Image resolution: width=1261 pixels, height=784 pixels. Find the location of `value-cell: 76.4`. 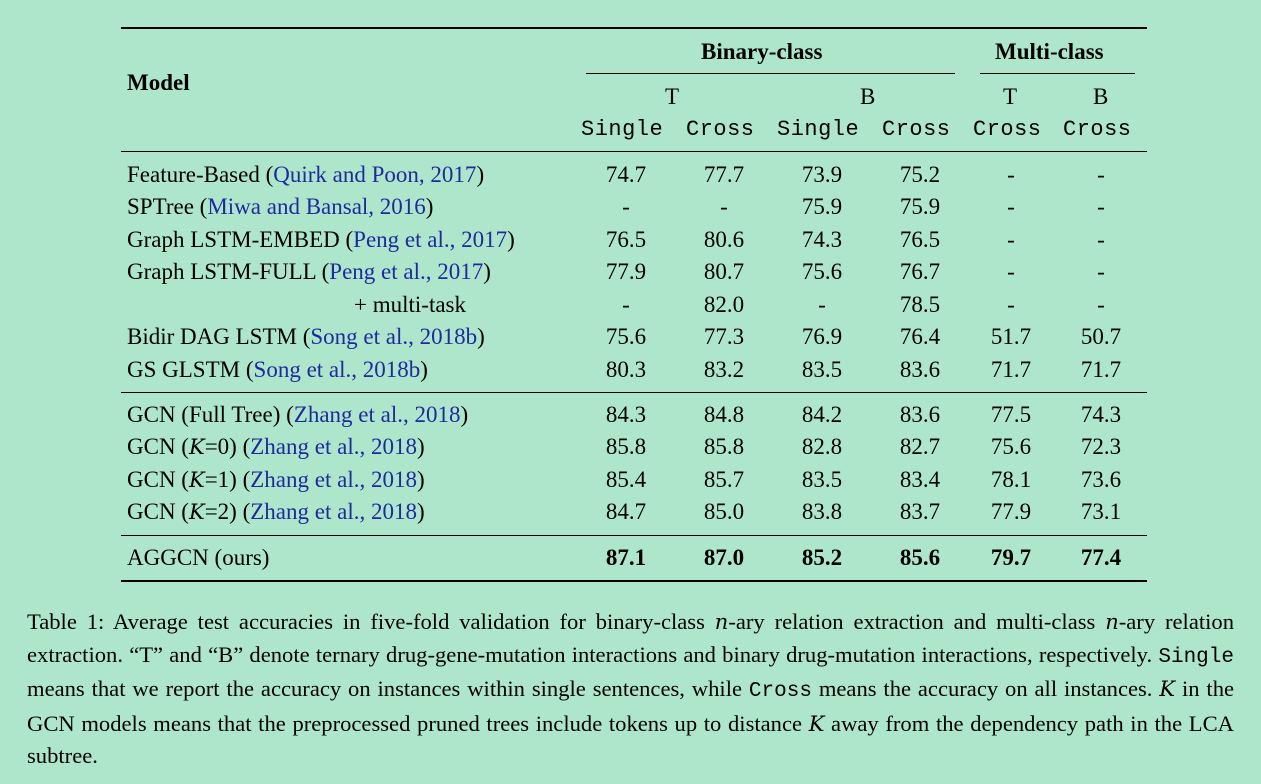

value-cell: 76.4 is located at coordinates (920, 336).